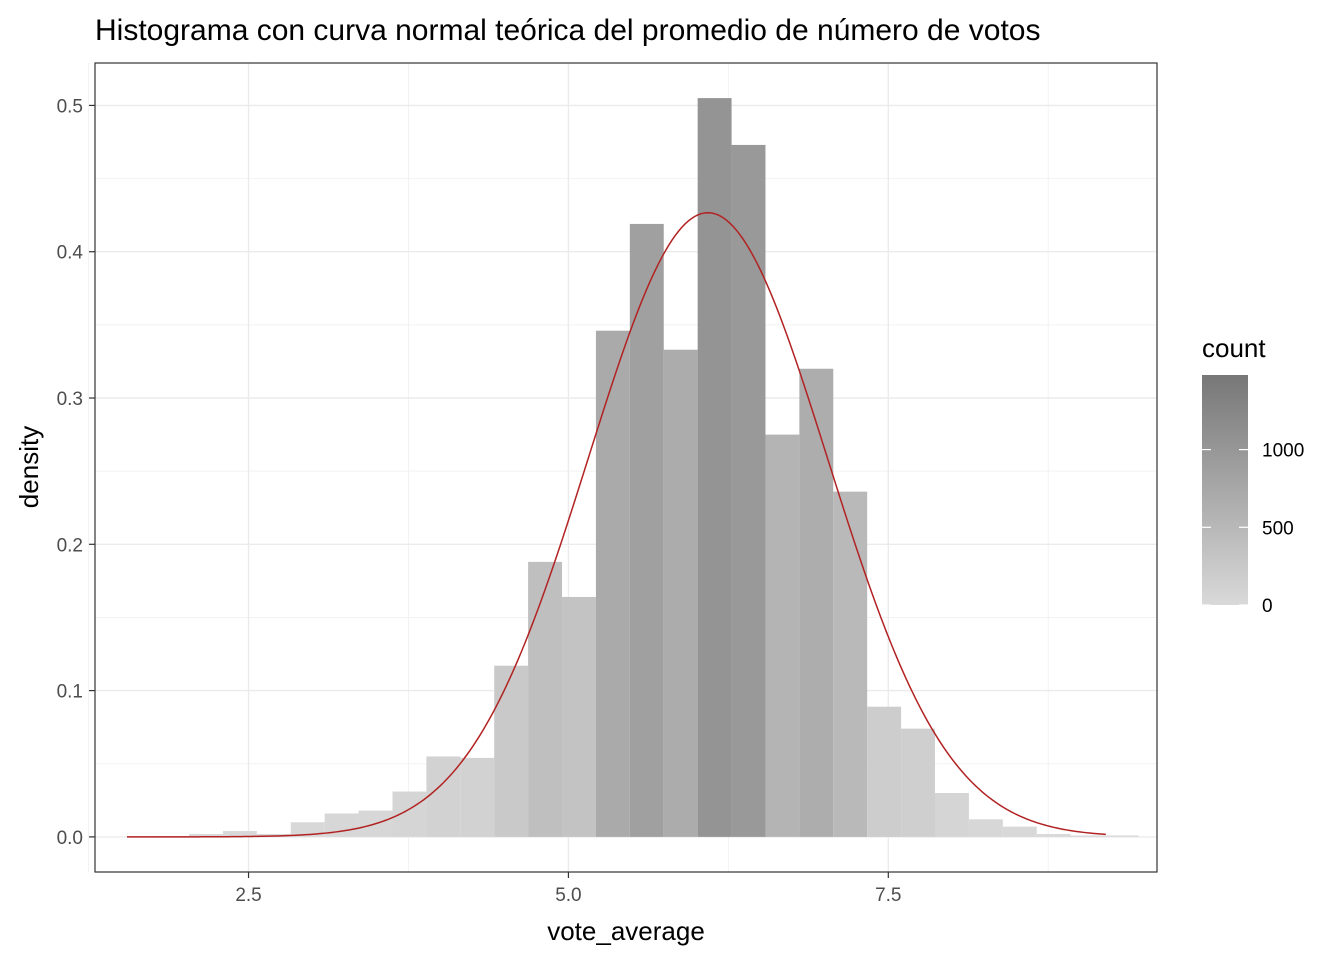 The height and width of the screenshot is (960, 1344). Describe the element at coordinates (888, 895) in the screenshot. I see `x-tick-label: 7.5` at that location.